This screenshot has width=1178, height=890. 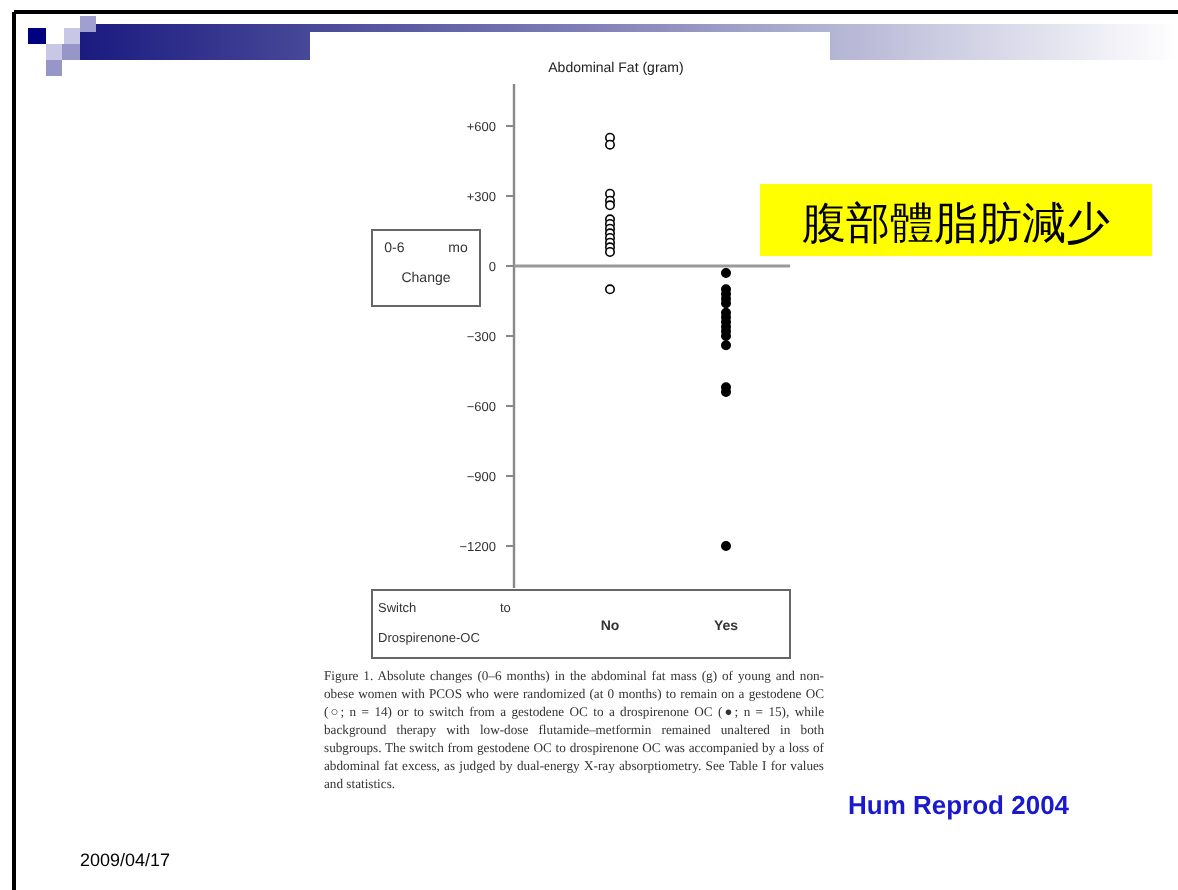 I want to click on text: 2009/04/17, so click(x=125, y=860).